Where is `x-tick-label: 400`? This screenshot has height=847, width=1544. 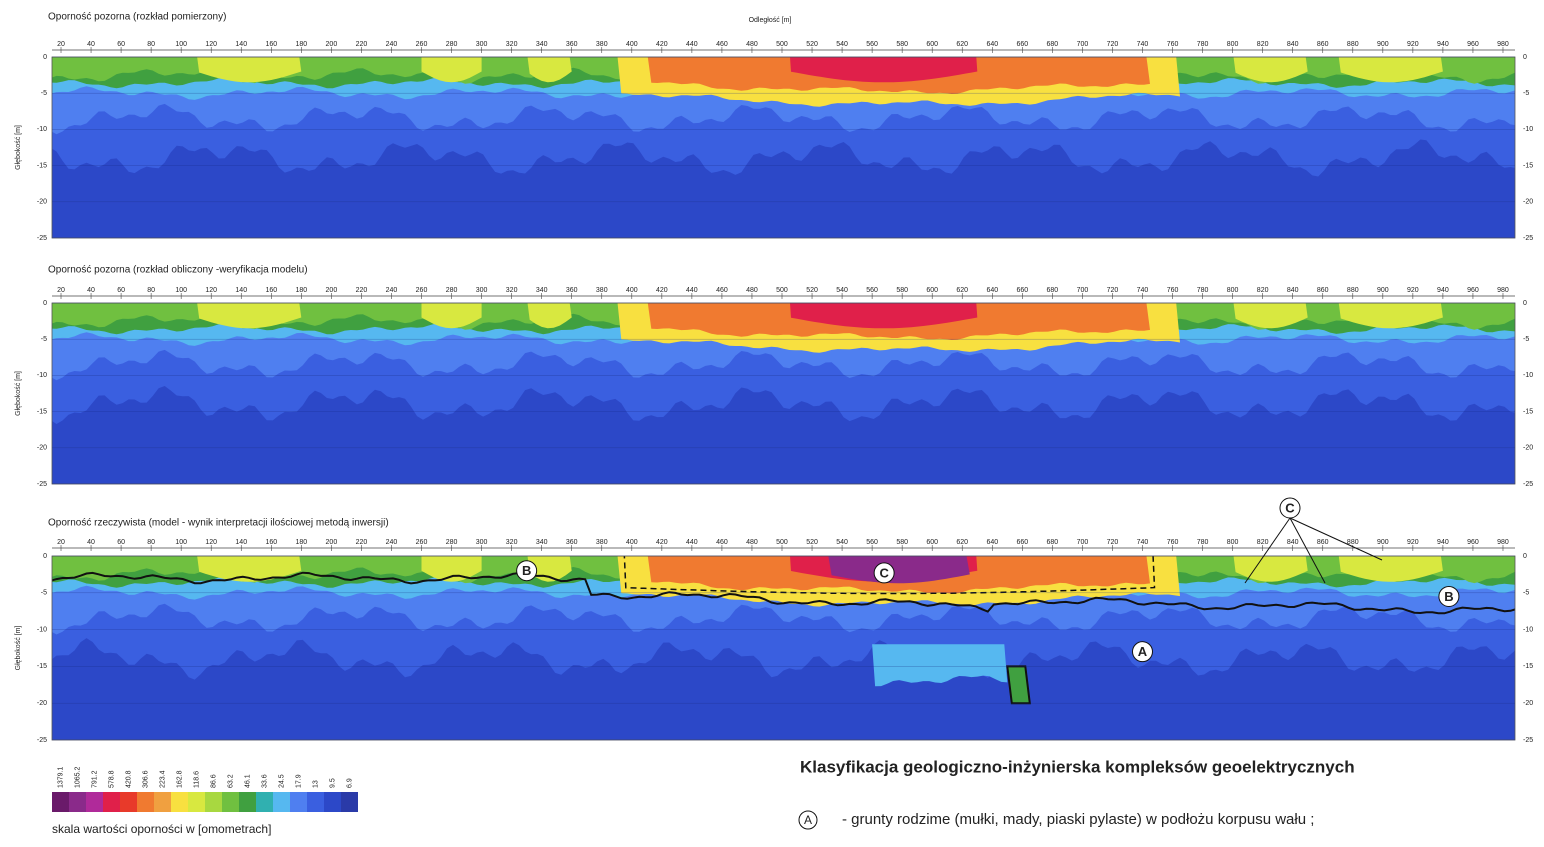
x-tick-label: 400 is located at coordinates (632, 44).